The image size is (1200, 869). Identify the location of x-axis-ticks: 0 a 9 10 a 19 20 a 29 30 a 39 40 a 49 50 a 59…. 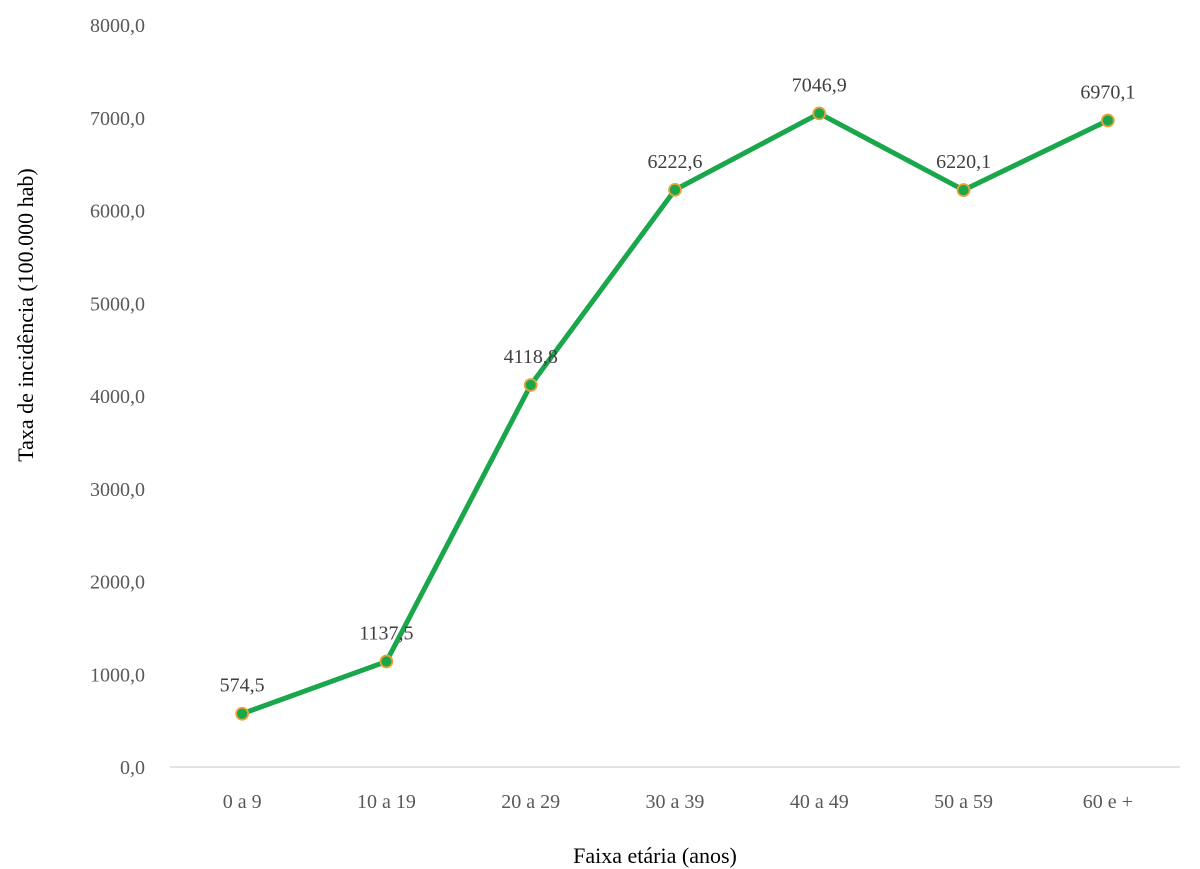
(678, 802).